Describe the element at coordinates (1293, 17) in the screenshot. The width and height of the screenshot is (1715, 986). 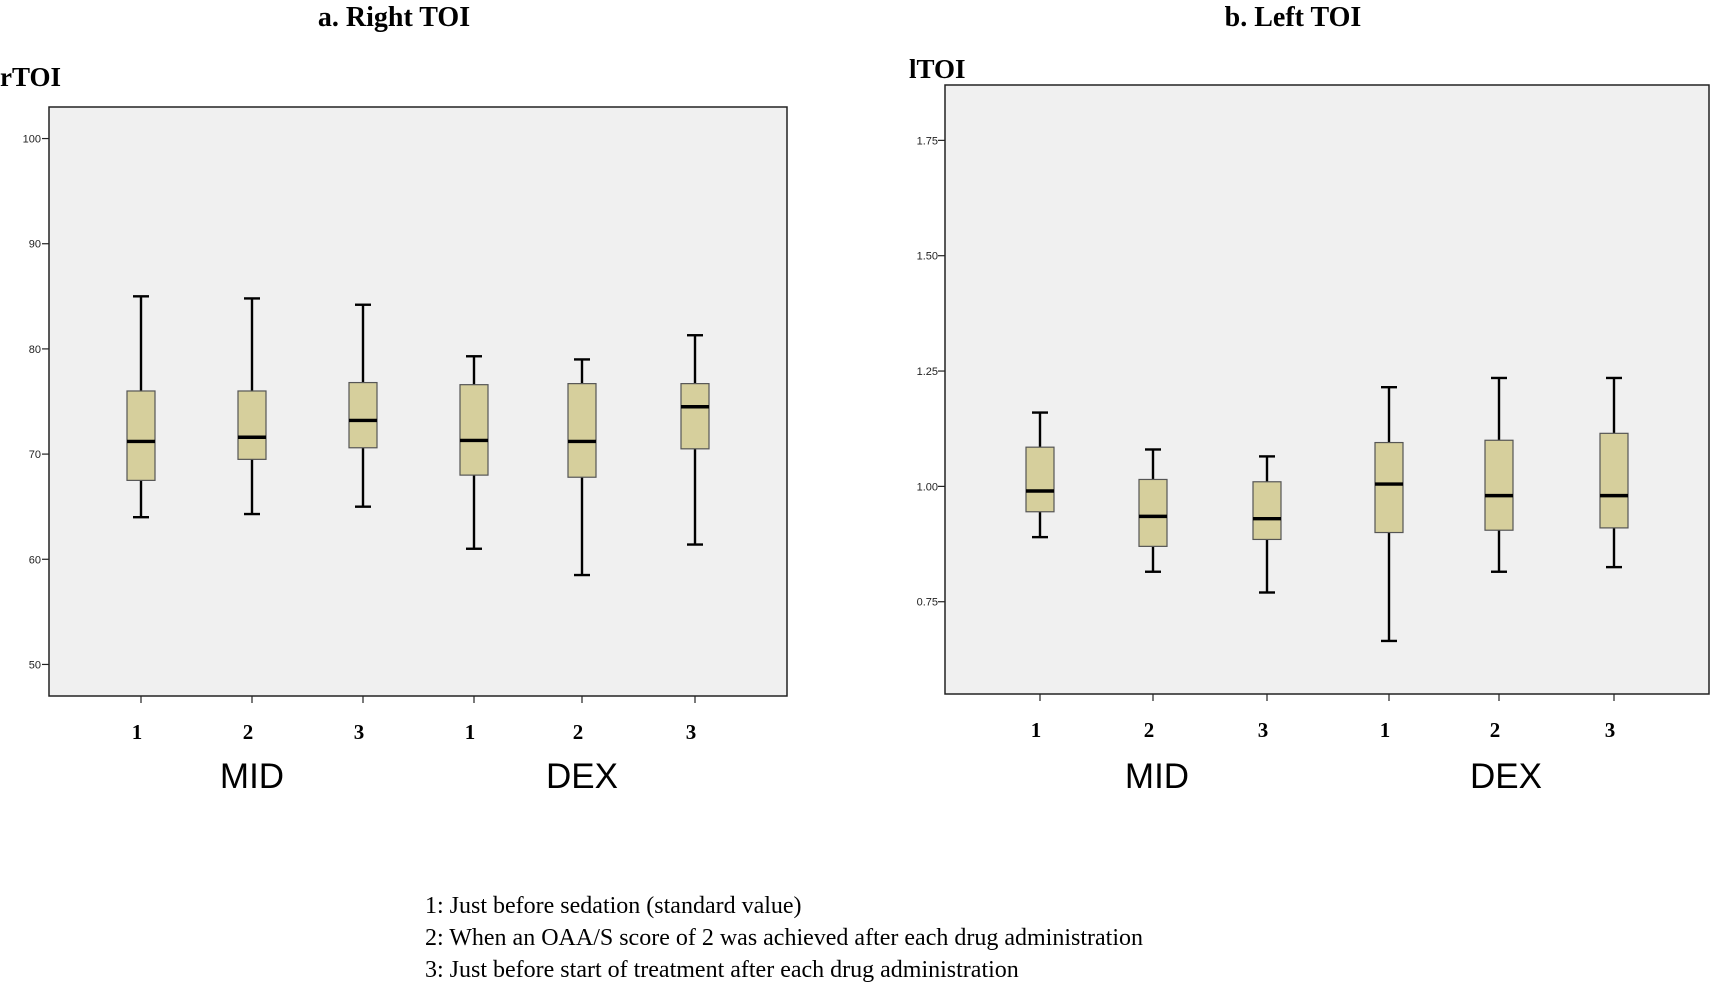
I see `chart-title-left-toi: b. Left TOI` at that location.